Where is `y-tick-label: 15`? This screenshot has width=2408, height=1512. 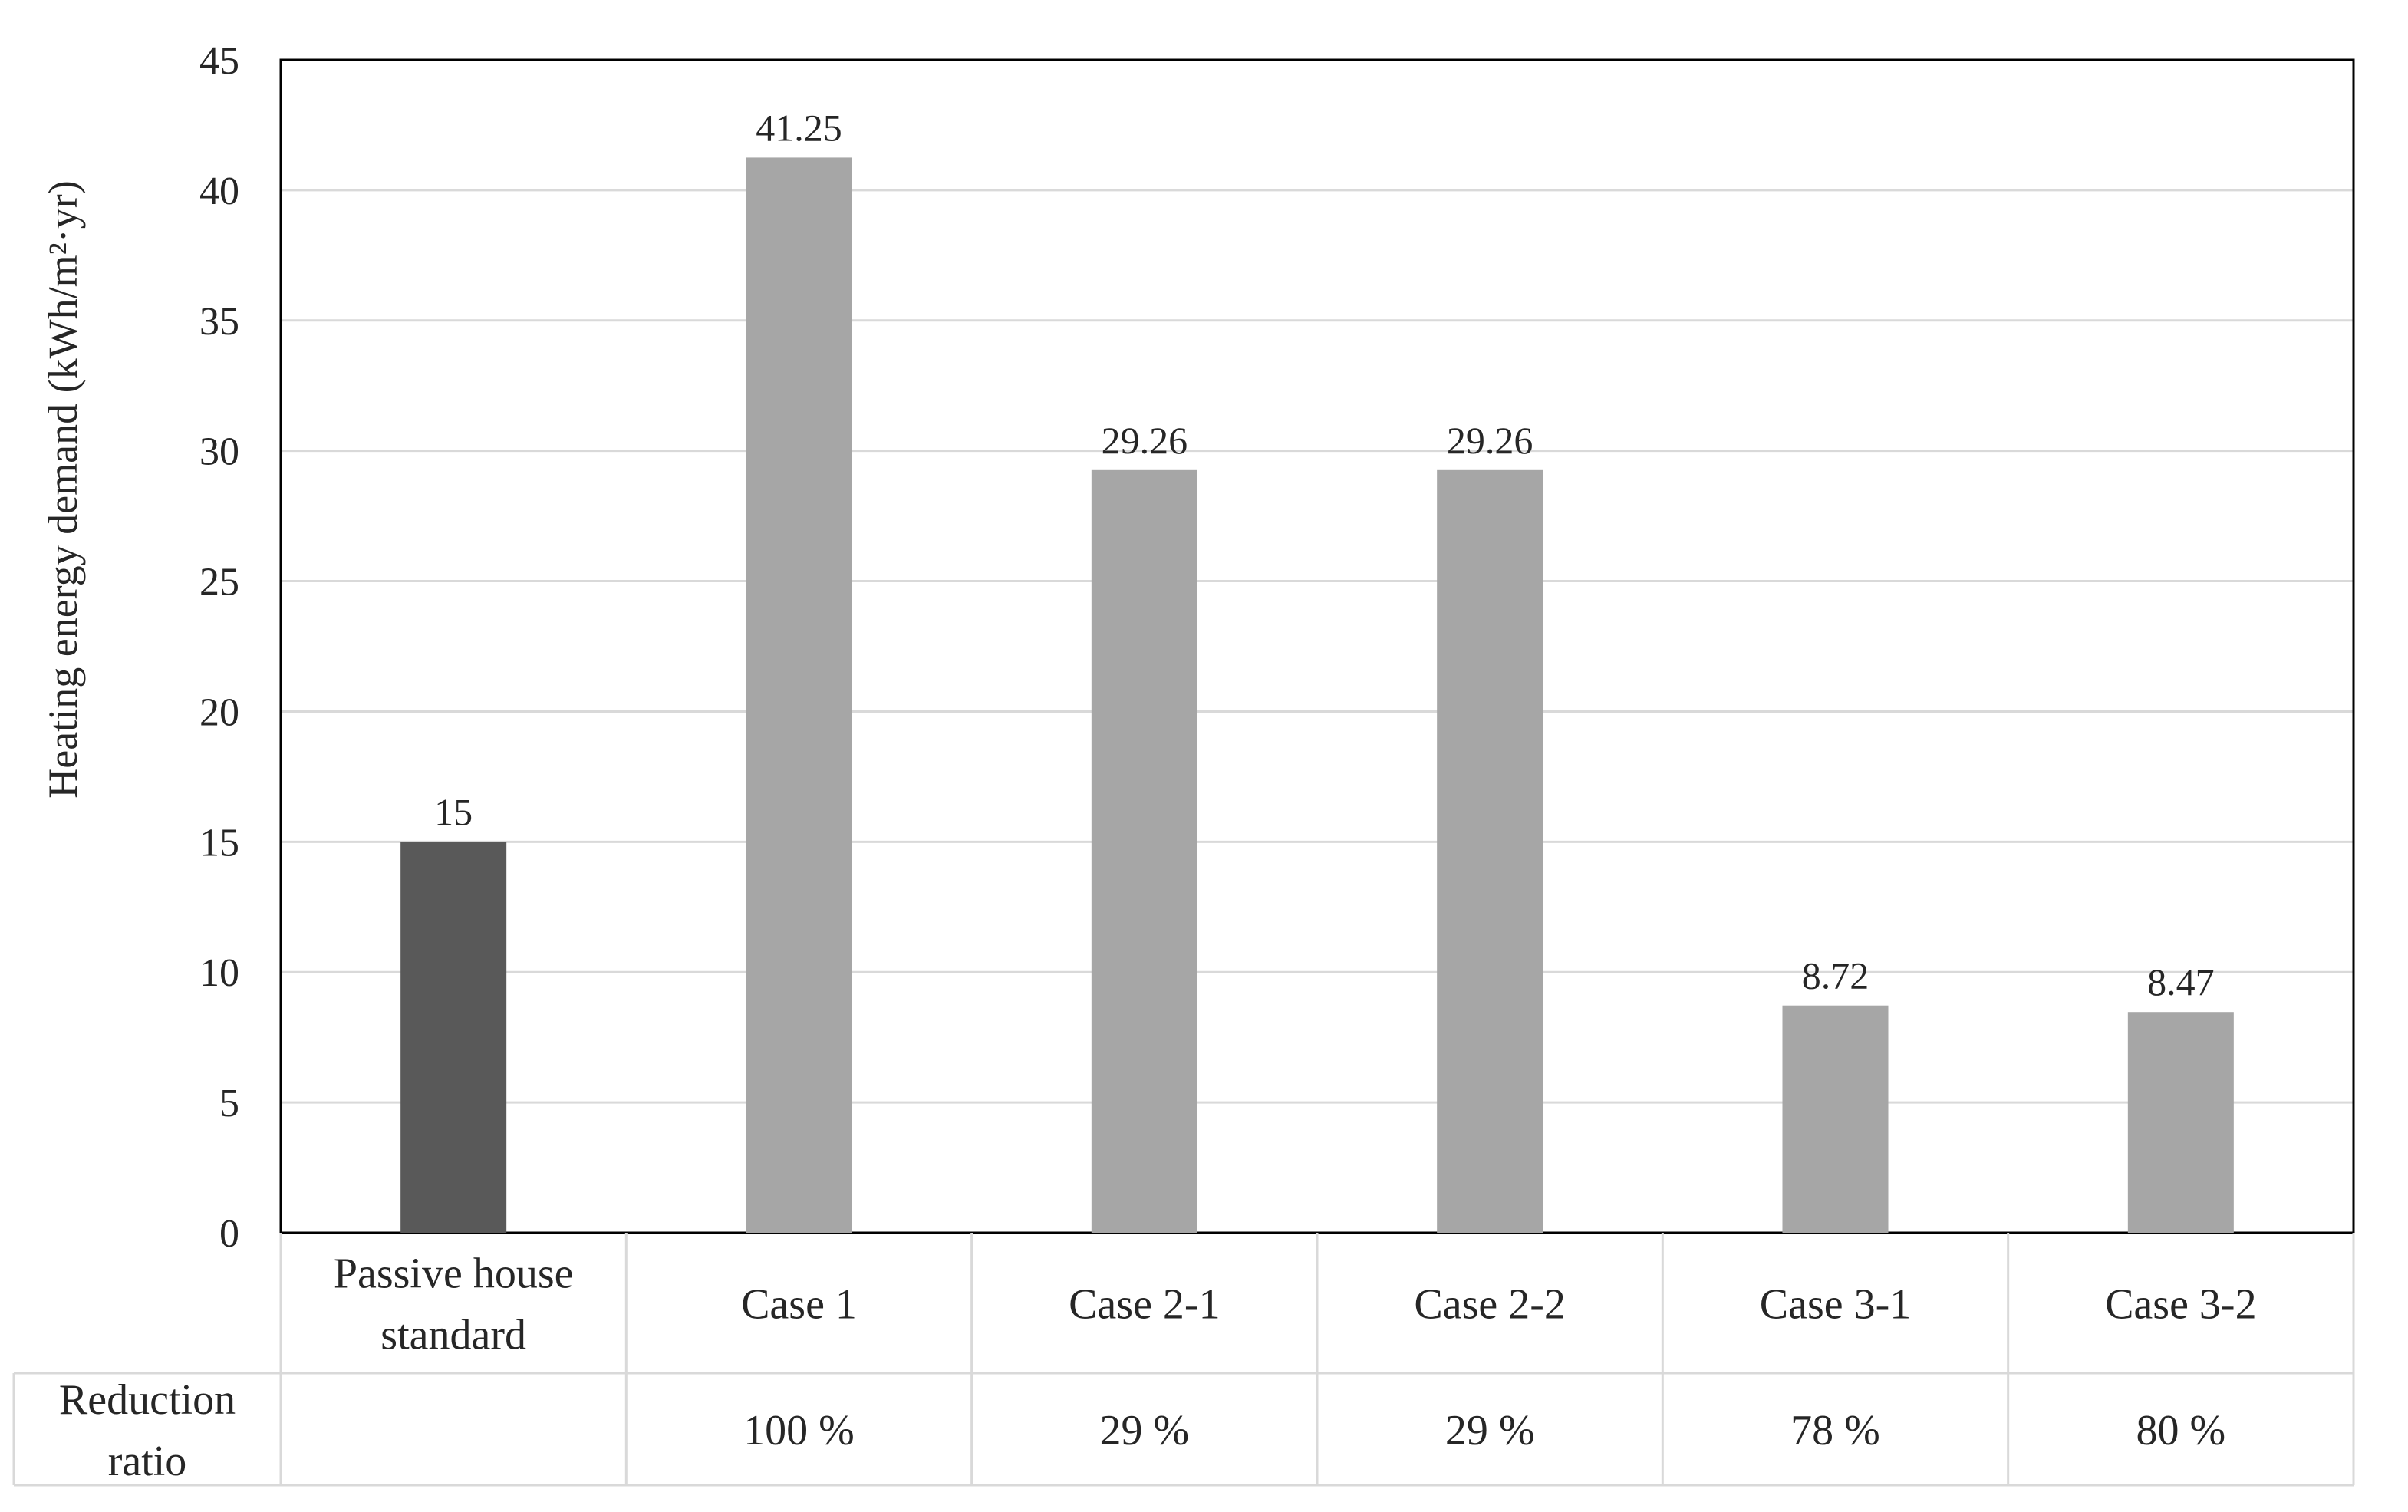 y-tick-label: 15 is located at coordinates (219, 843).